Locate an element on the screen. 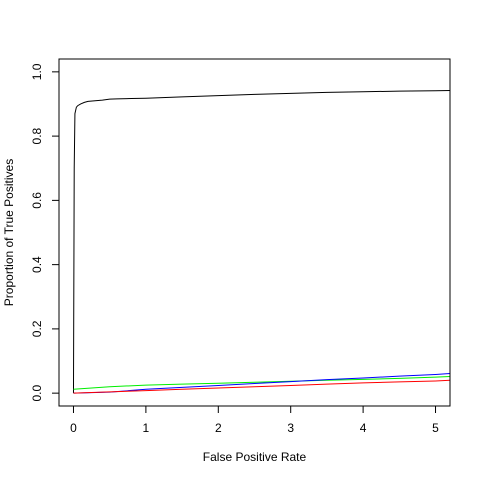 This screenshot has height=485, width=480. y-axis-title: Proportion of True Positives is located at coordinates (9, 232).